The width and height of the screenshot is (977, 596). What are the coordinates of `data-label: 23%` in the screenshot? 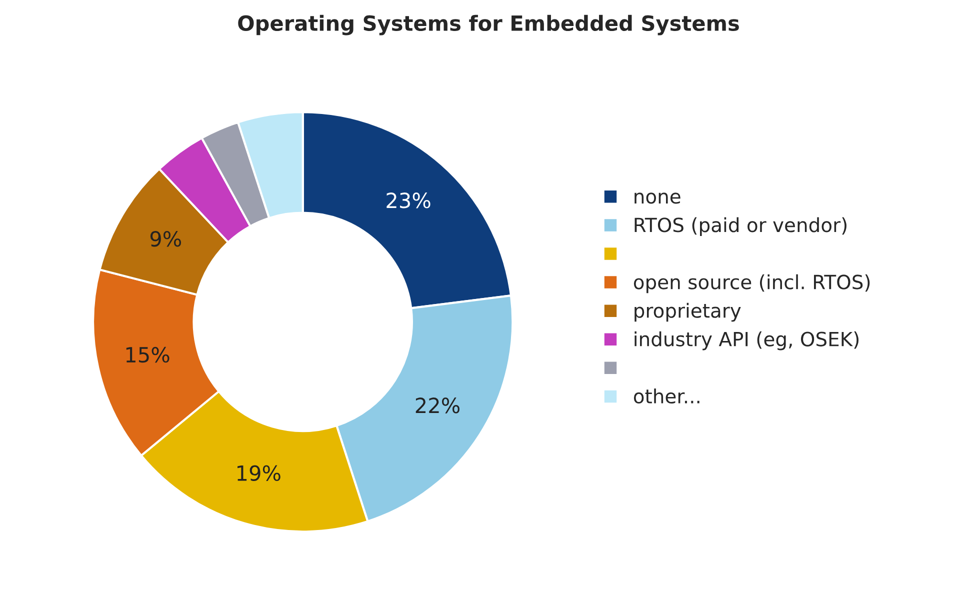 It's located at (408, 200).